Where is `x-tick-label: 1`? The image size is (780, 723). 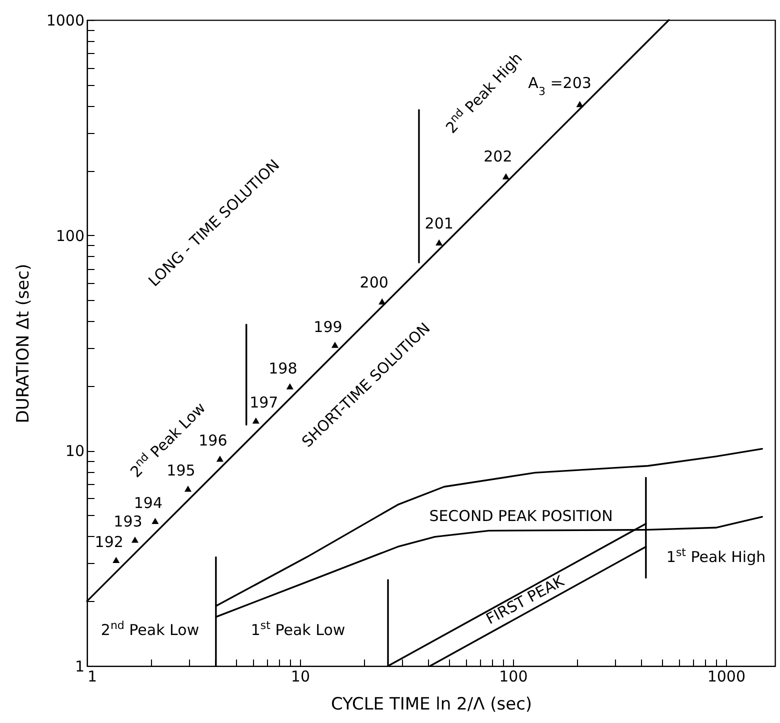
x-tick-label: 1 is located at coordinates (93, 677).